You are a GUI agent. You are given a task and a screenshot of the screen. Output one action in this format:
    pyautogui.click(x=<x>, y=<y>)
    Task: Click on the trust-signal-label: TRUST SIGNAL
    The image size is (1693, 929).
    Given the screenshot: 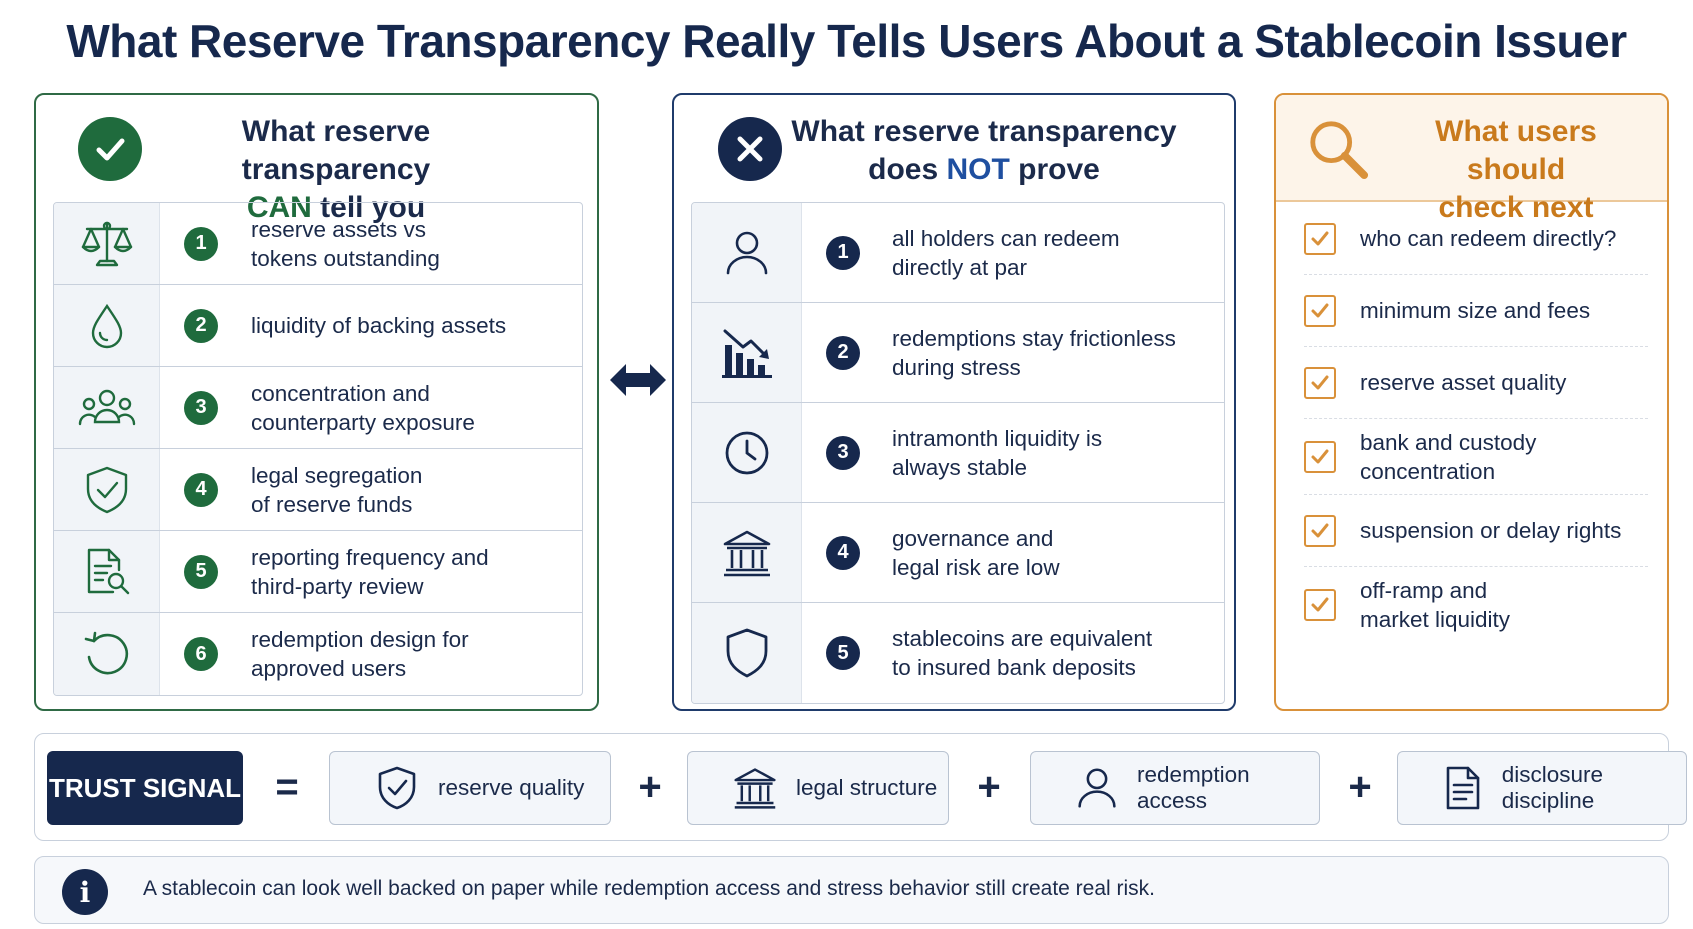 What is the action you would take?
    pyautogui.click(x=145, y=788)
    